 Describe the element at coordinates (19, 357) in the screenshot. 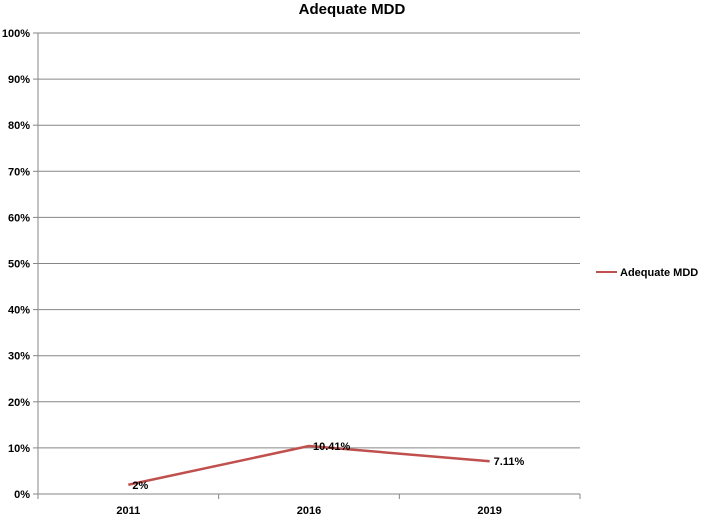

I see `y-tick-label: 30%` at that location.